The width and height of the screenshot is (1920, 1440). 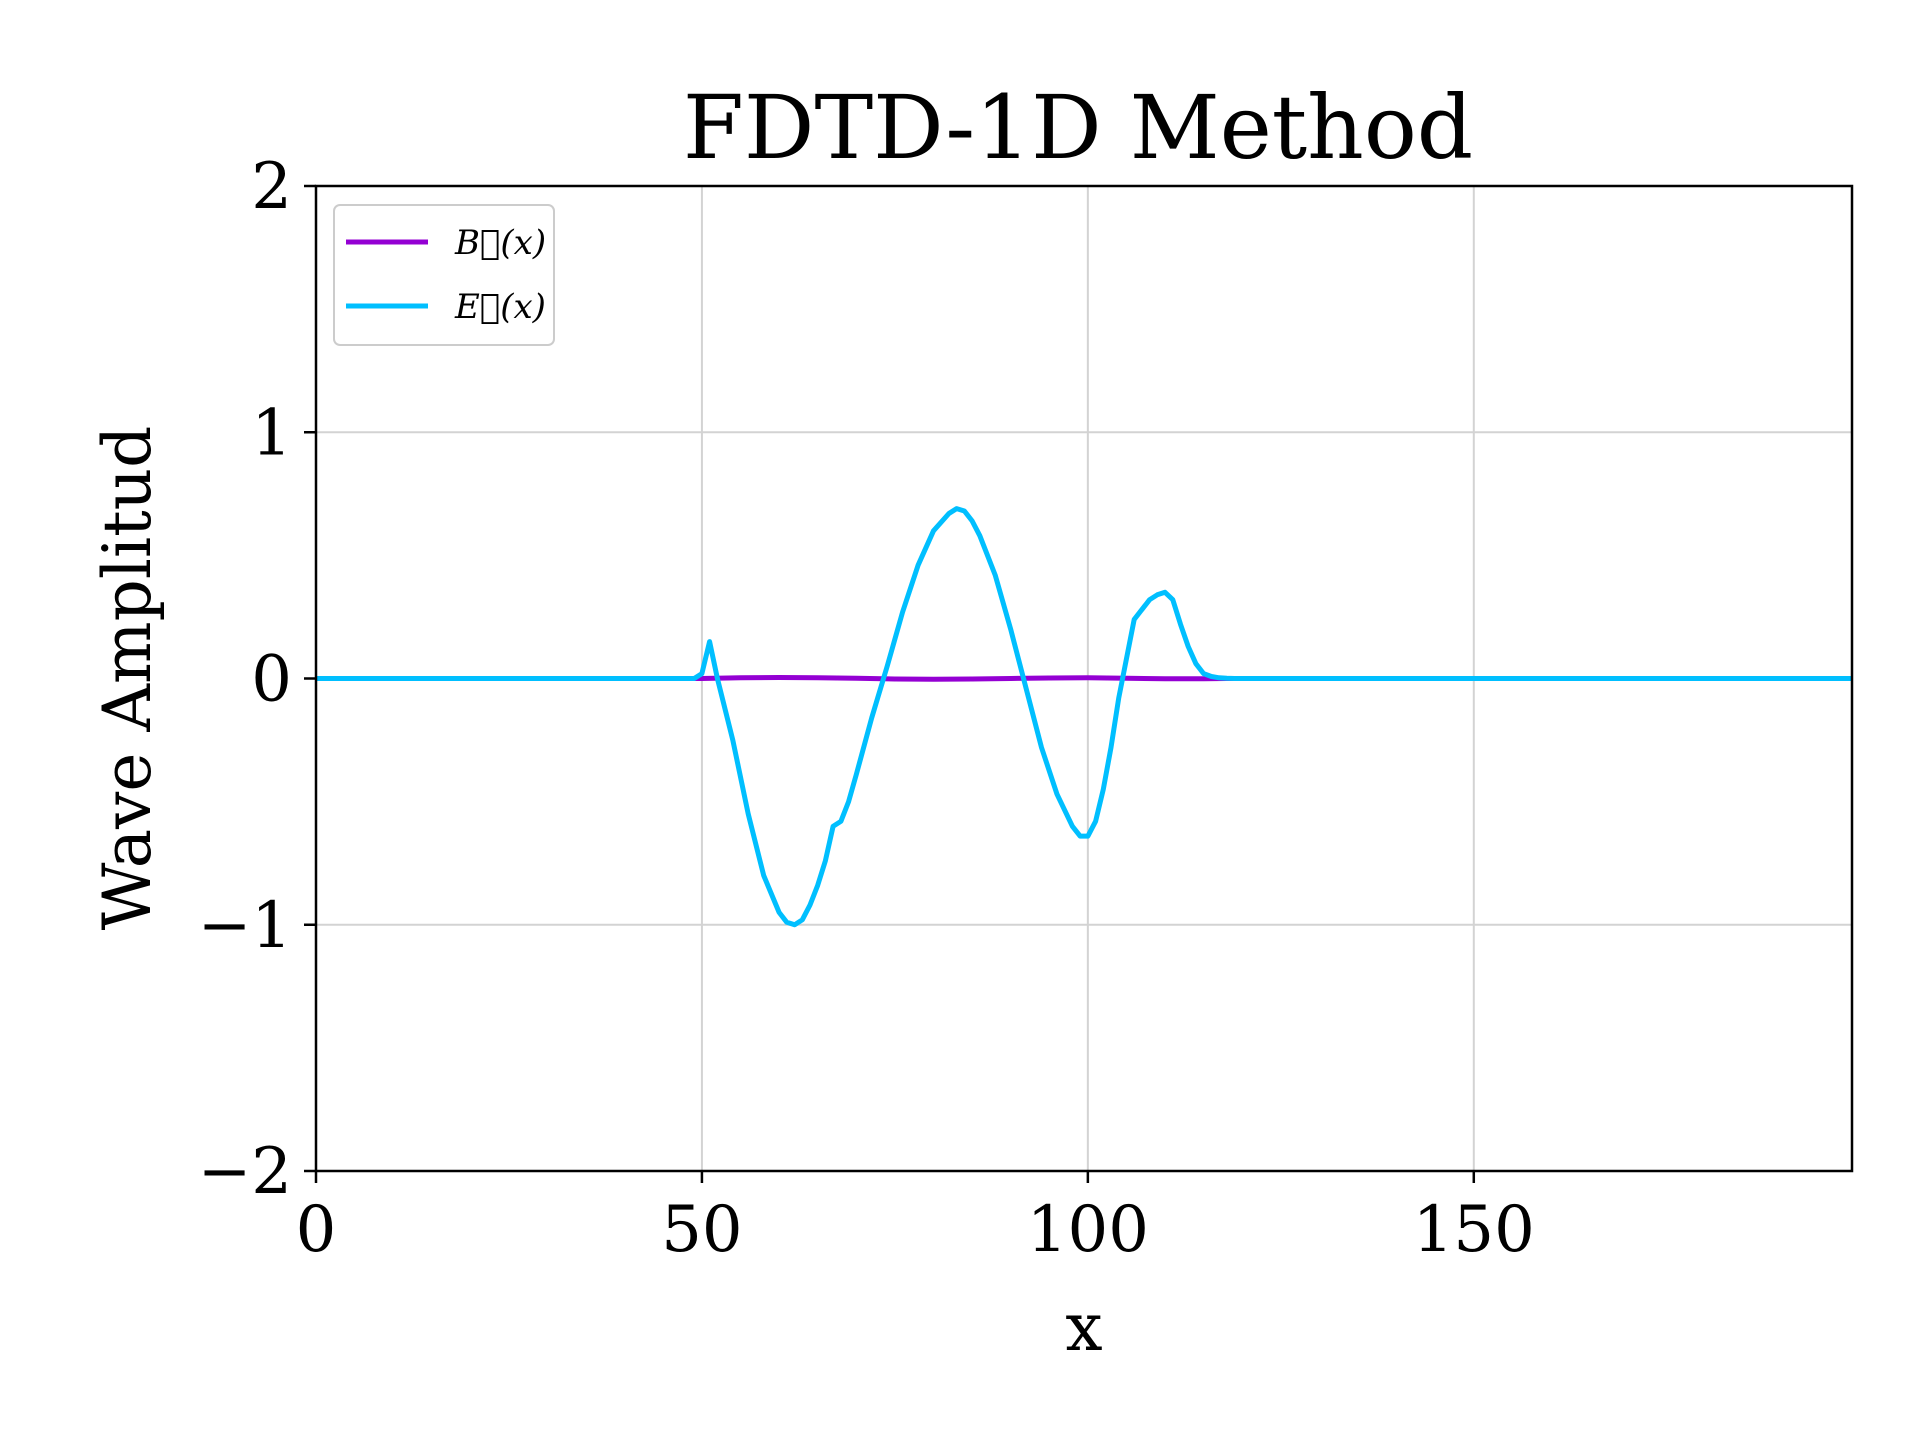 What do you see at coordinates (127, 678) in the screenshot?
I see `y-axis-label: Wave Amplitud` at bounding box center [127, 678].